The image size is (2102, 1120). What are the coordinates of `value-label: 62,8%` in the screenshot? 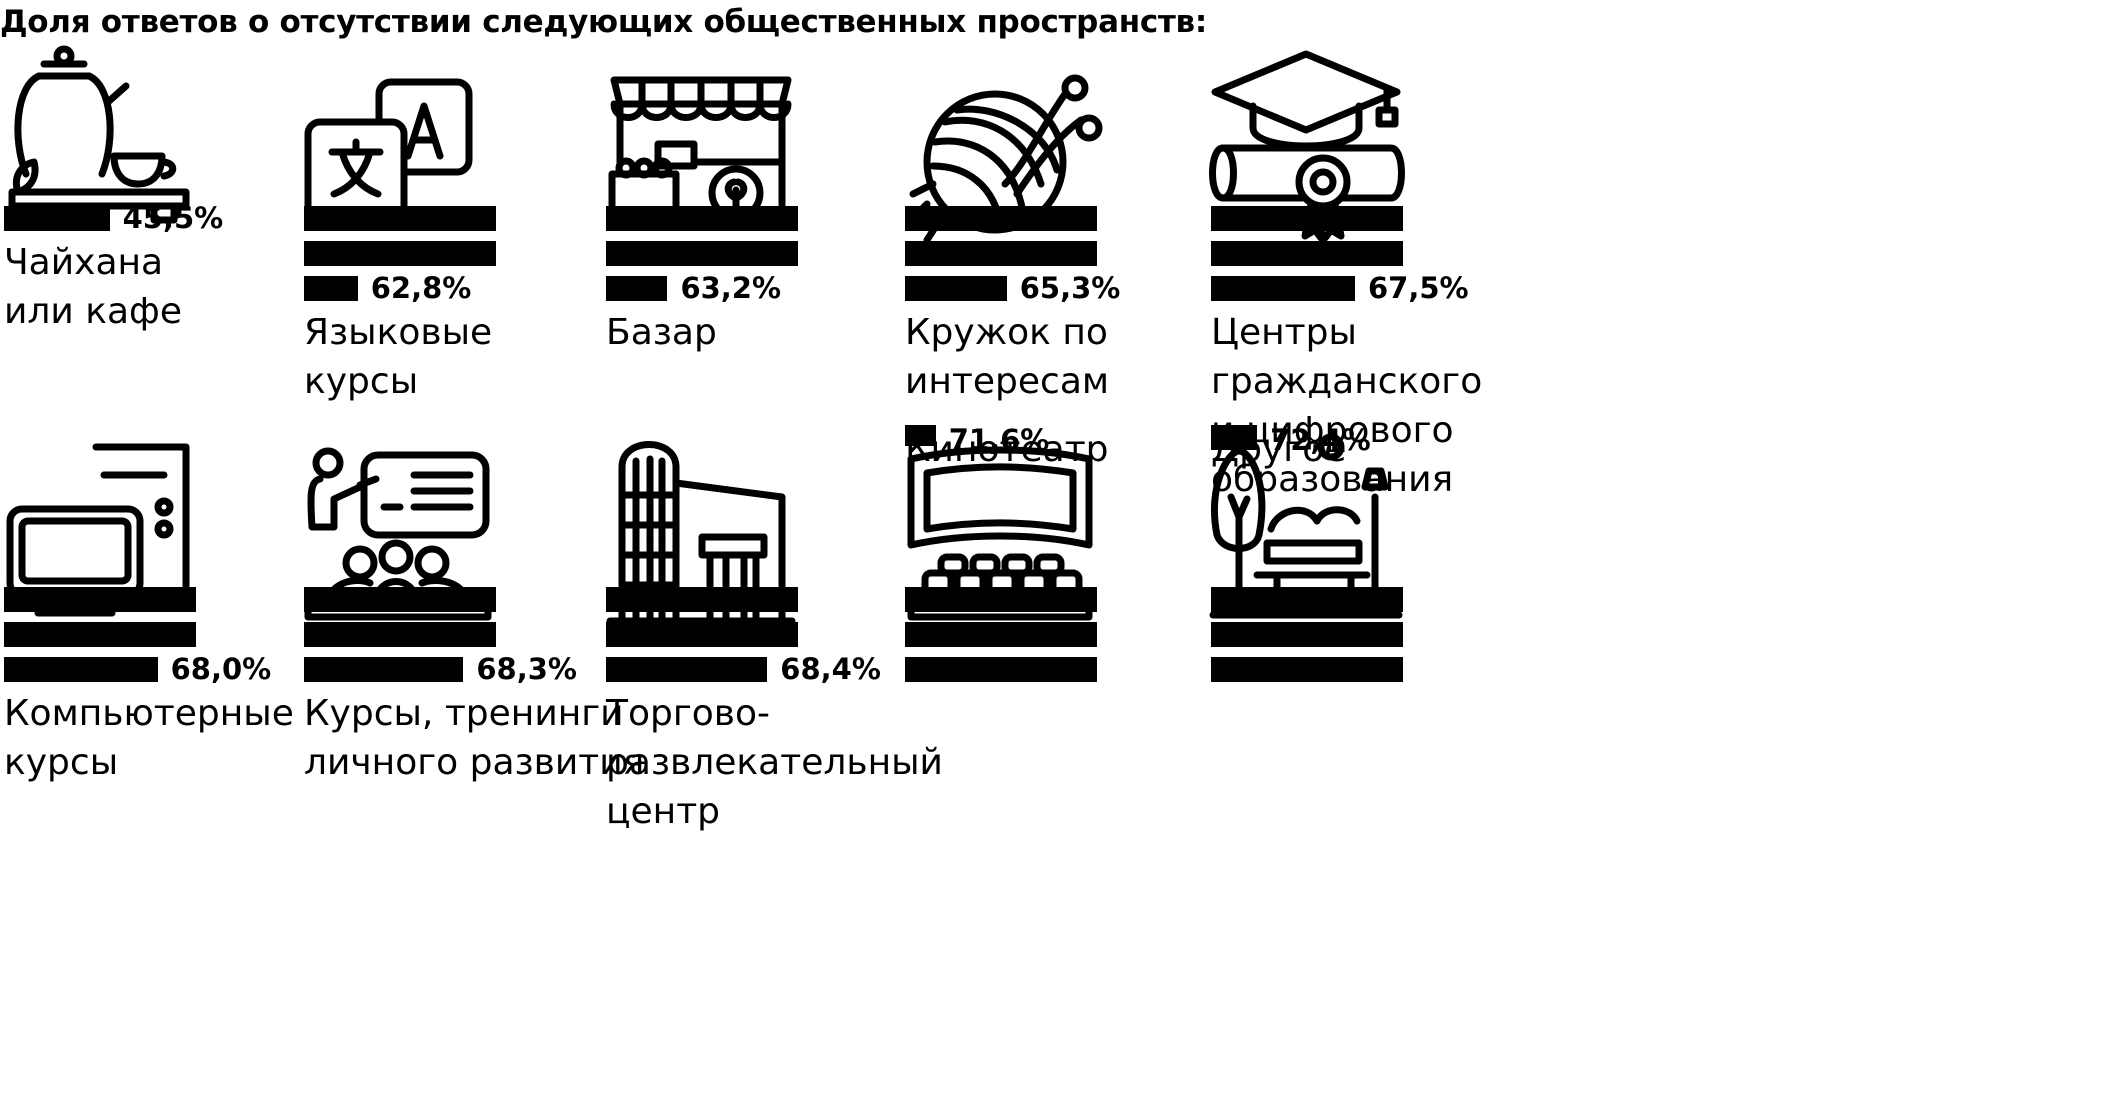 It's located at (421, 288).